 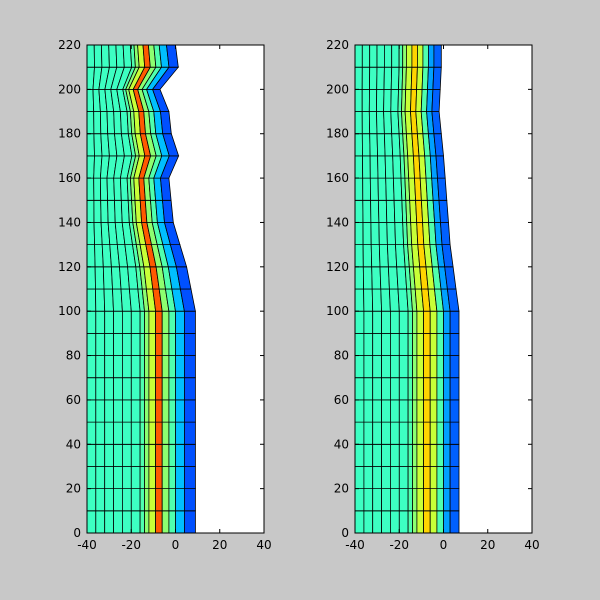 I want to click on y-tick-label: 180, so click(x=337, y=134).